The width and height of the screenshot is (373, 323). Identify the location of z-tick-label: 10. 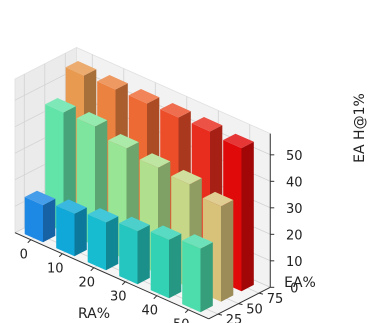
(294, 262).